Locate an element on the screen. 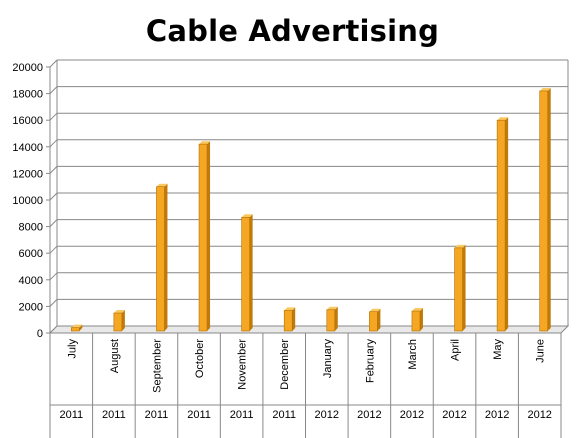 Image resolution: width=585 pixels, height=438 pixels. y-tick-label: 2000 is located at coordinates (31, 307).